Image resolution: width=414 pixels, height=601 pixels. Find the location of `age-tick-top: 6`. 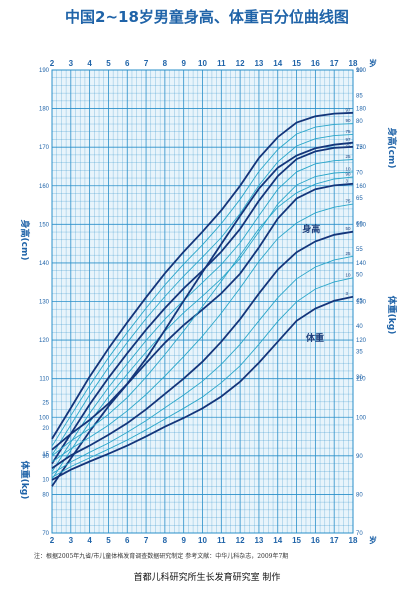

age-tick-top: 6 is located at coordinates (127, 63).